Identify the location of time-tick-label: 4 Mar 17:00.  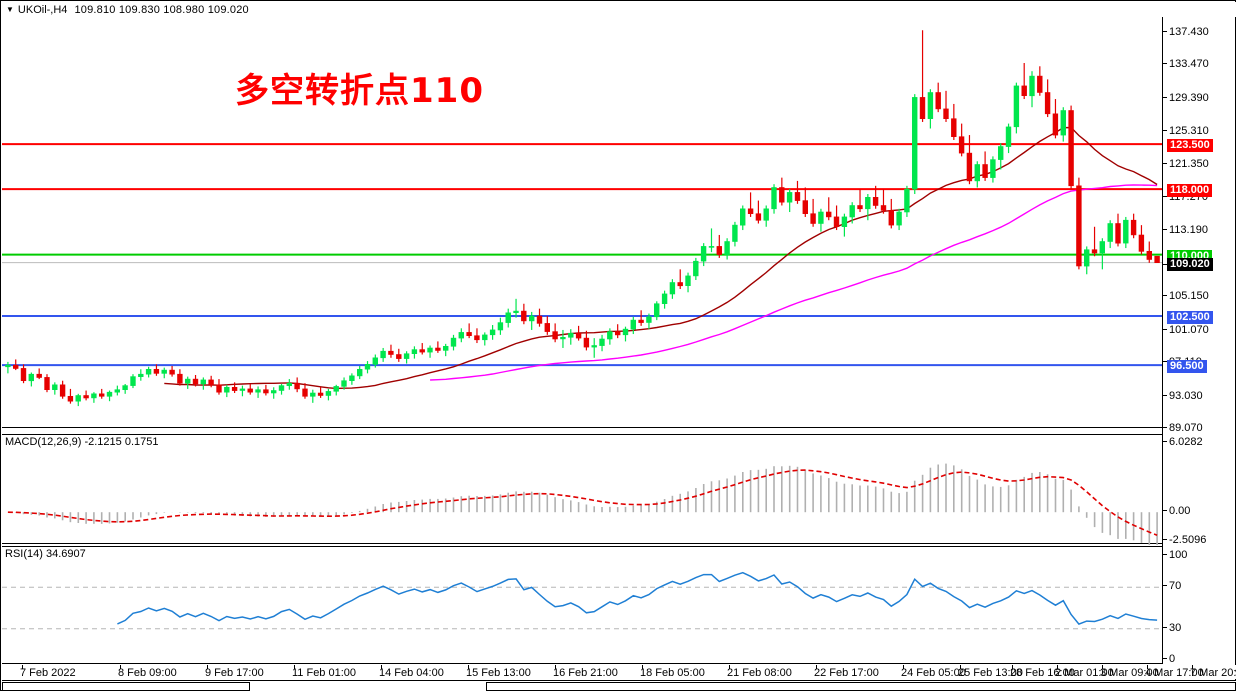
(1174, 673).